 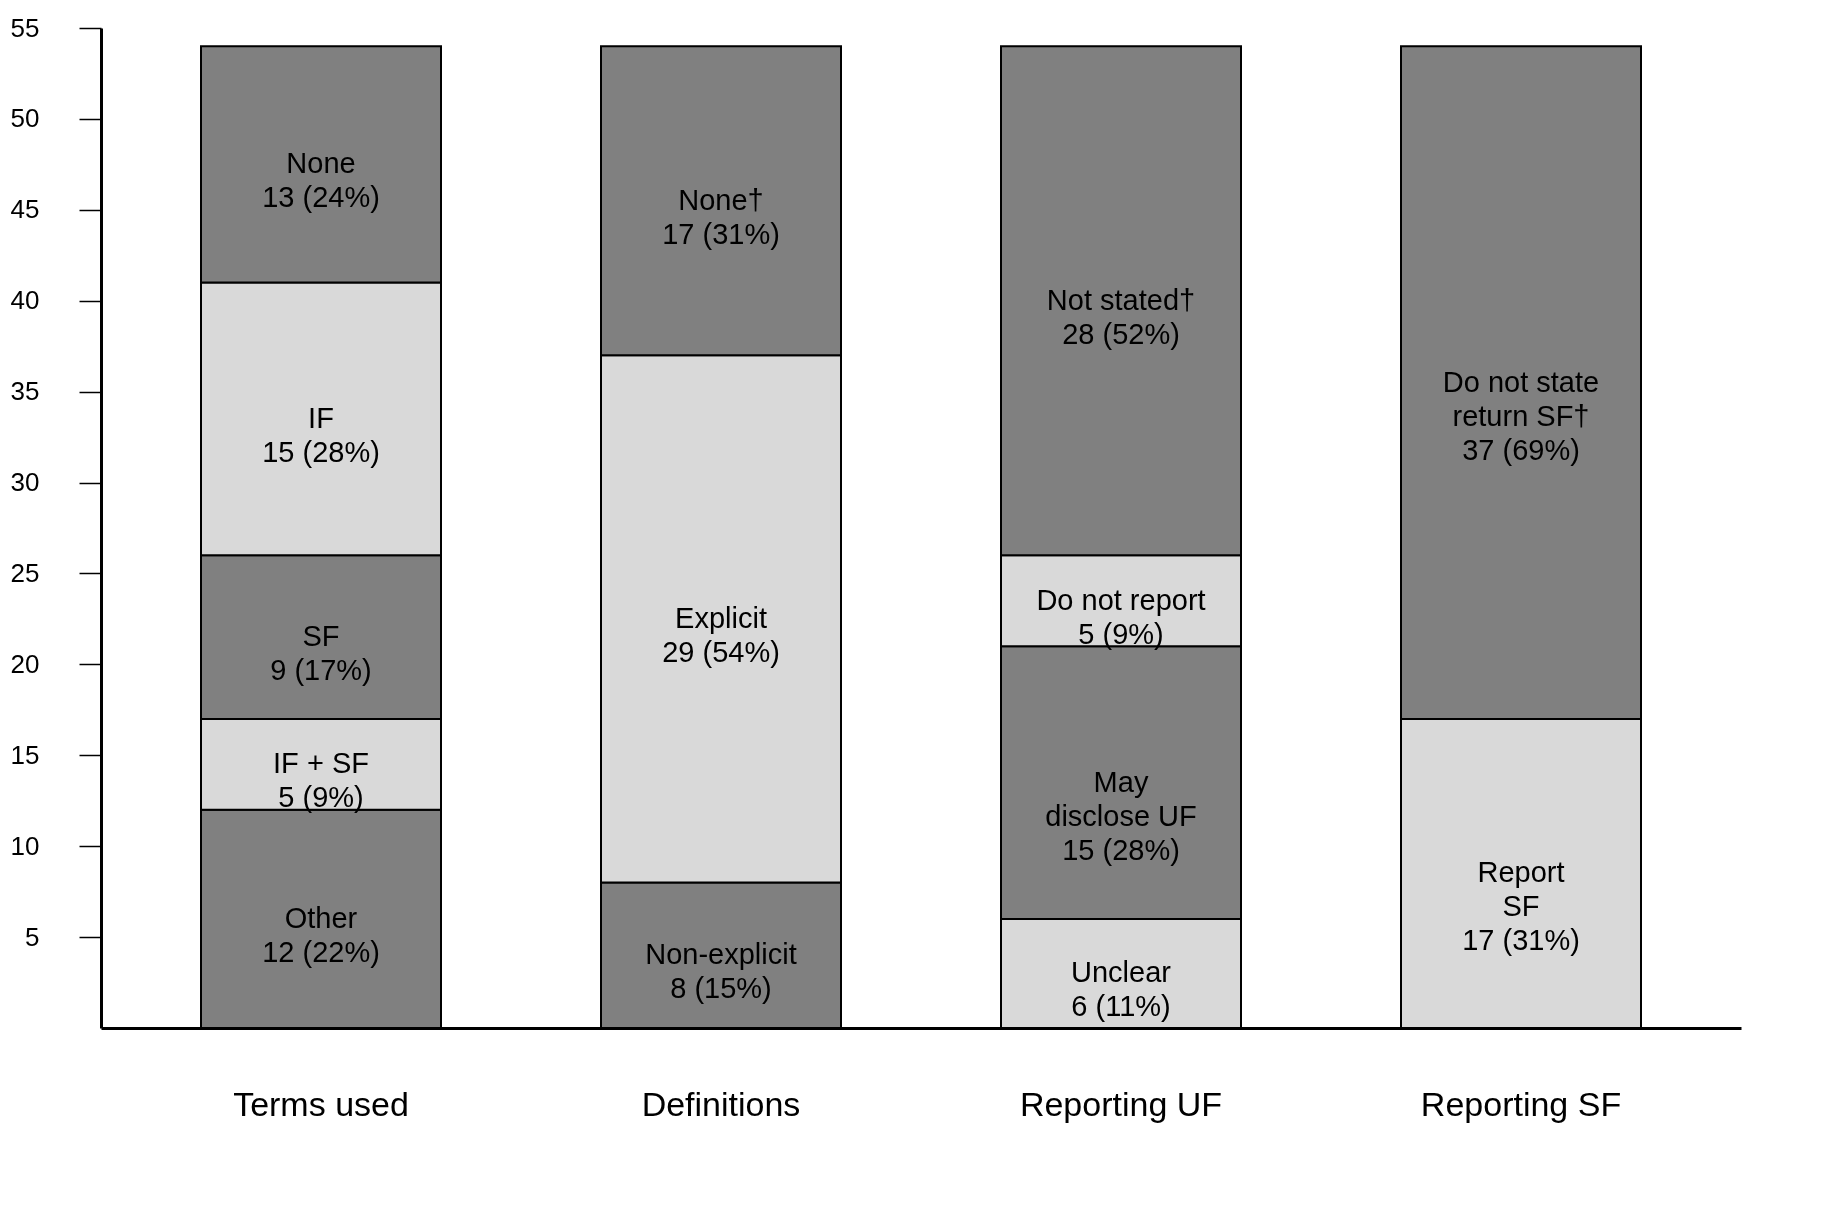 I want to click on data-label: IF 15 (28%), so click(x=321, y=434).